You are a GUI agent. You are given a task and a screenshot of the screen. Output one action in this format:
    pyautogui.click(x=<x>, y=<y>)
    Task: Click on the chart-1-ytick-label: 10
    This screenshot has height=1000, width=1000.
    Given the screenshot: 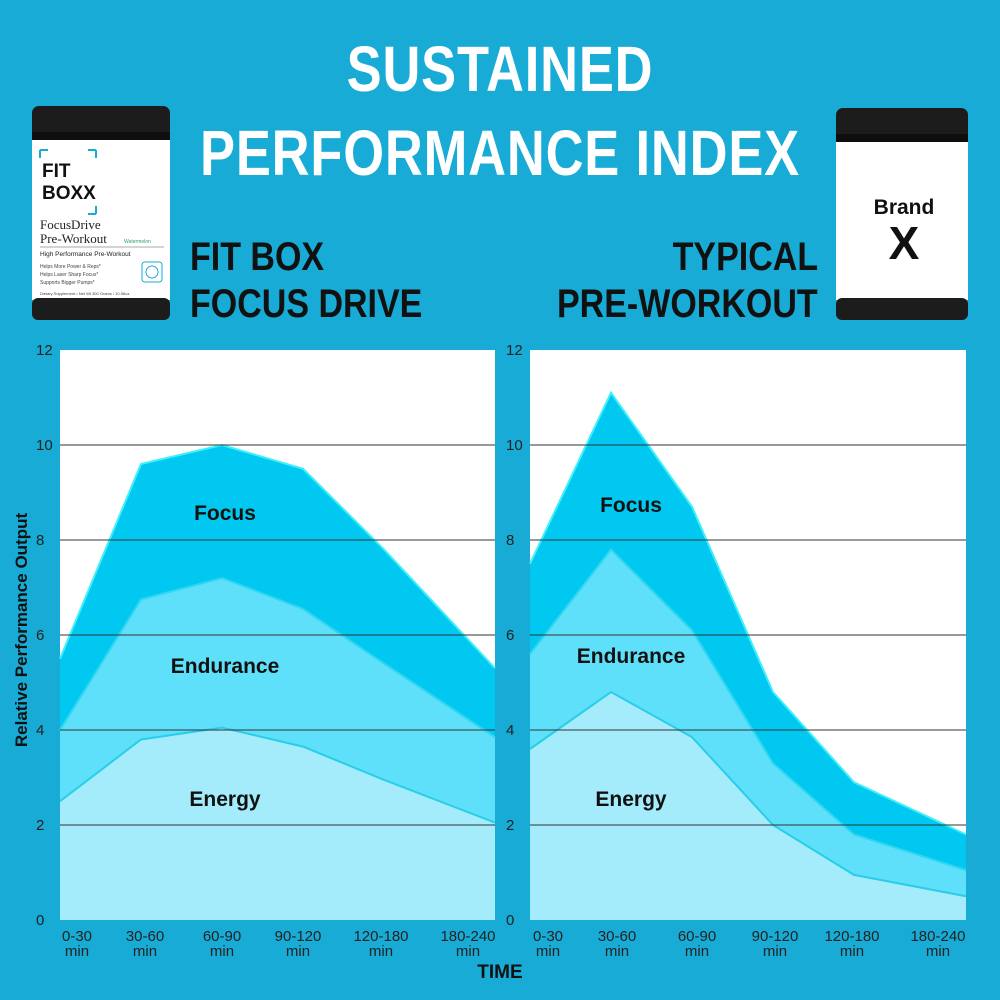 What is the action you would take?
    pyautogui.click(x=44, y=445)
    